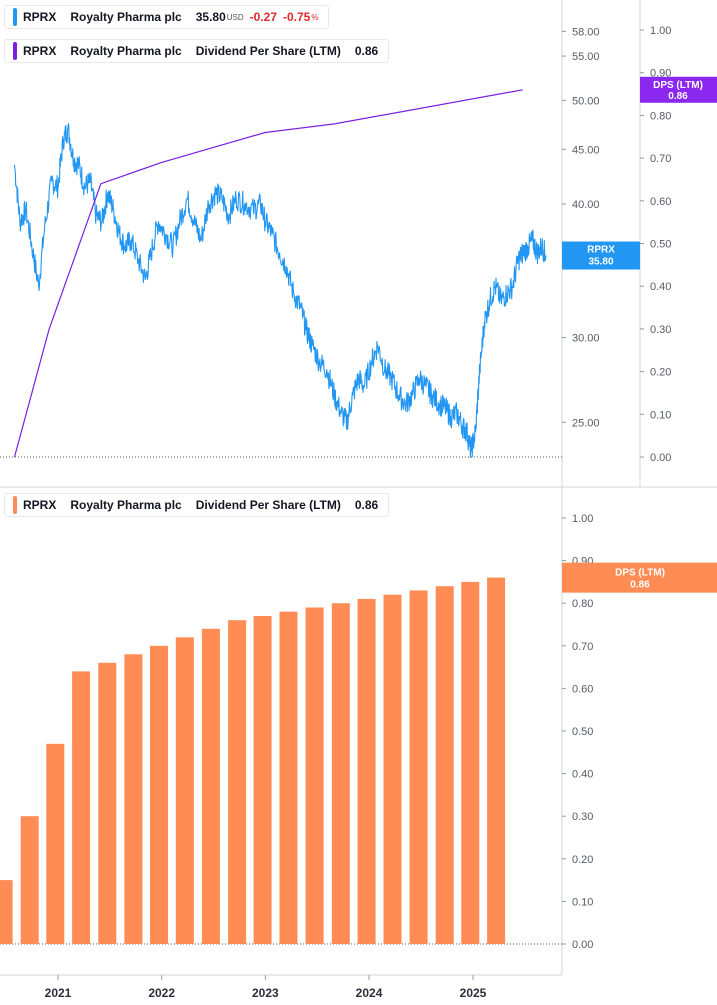 Image resolution: width=717 pixels, height=1005 pixels. Describe the element at coordinates (263, 17) in the screenshot. I see `legend-price-change: -0.27` at that location.